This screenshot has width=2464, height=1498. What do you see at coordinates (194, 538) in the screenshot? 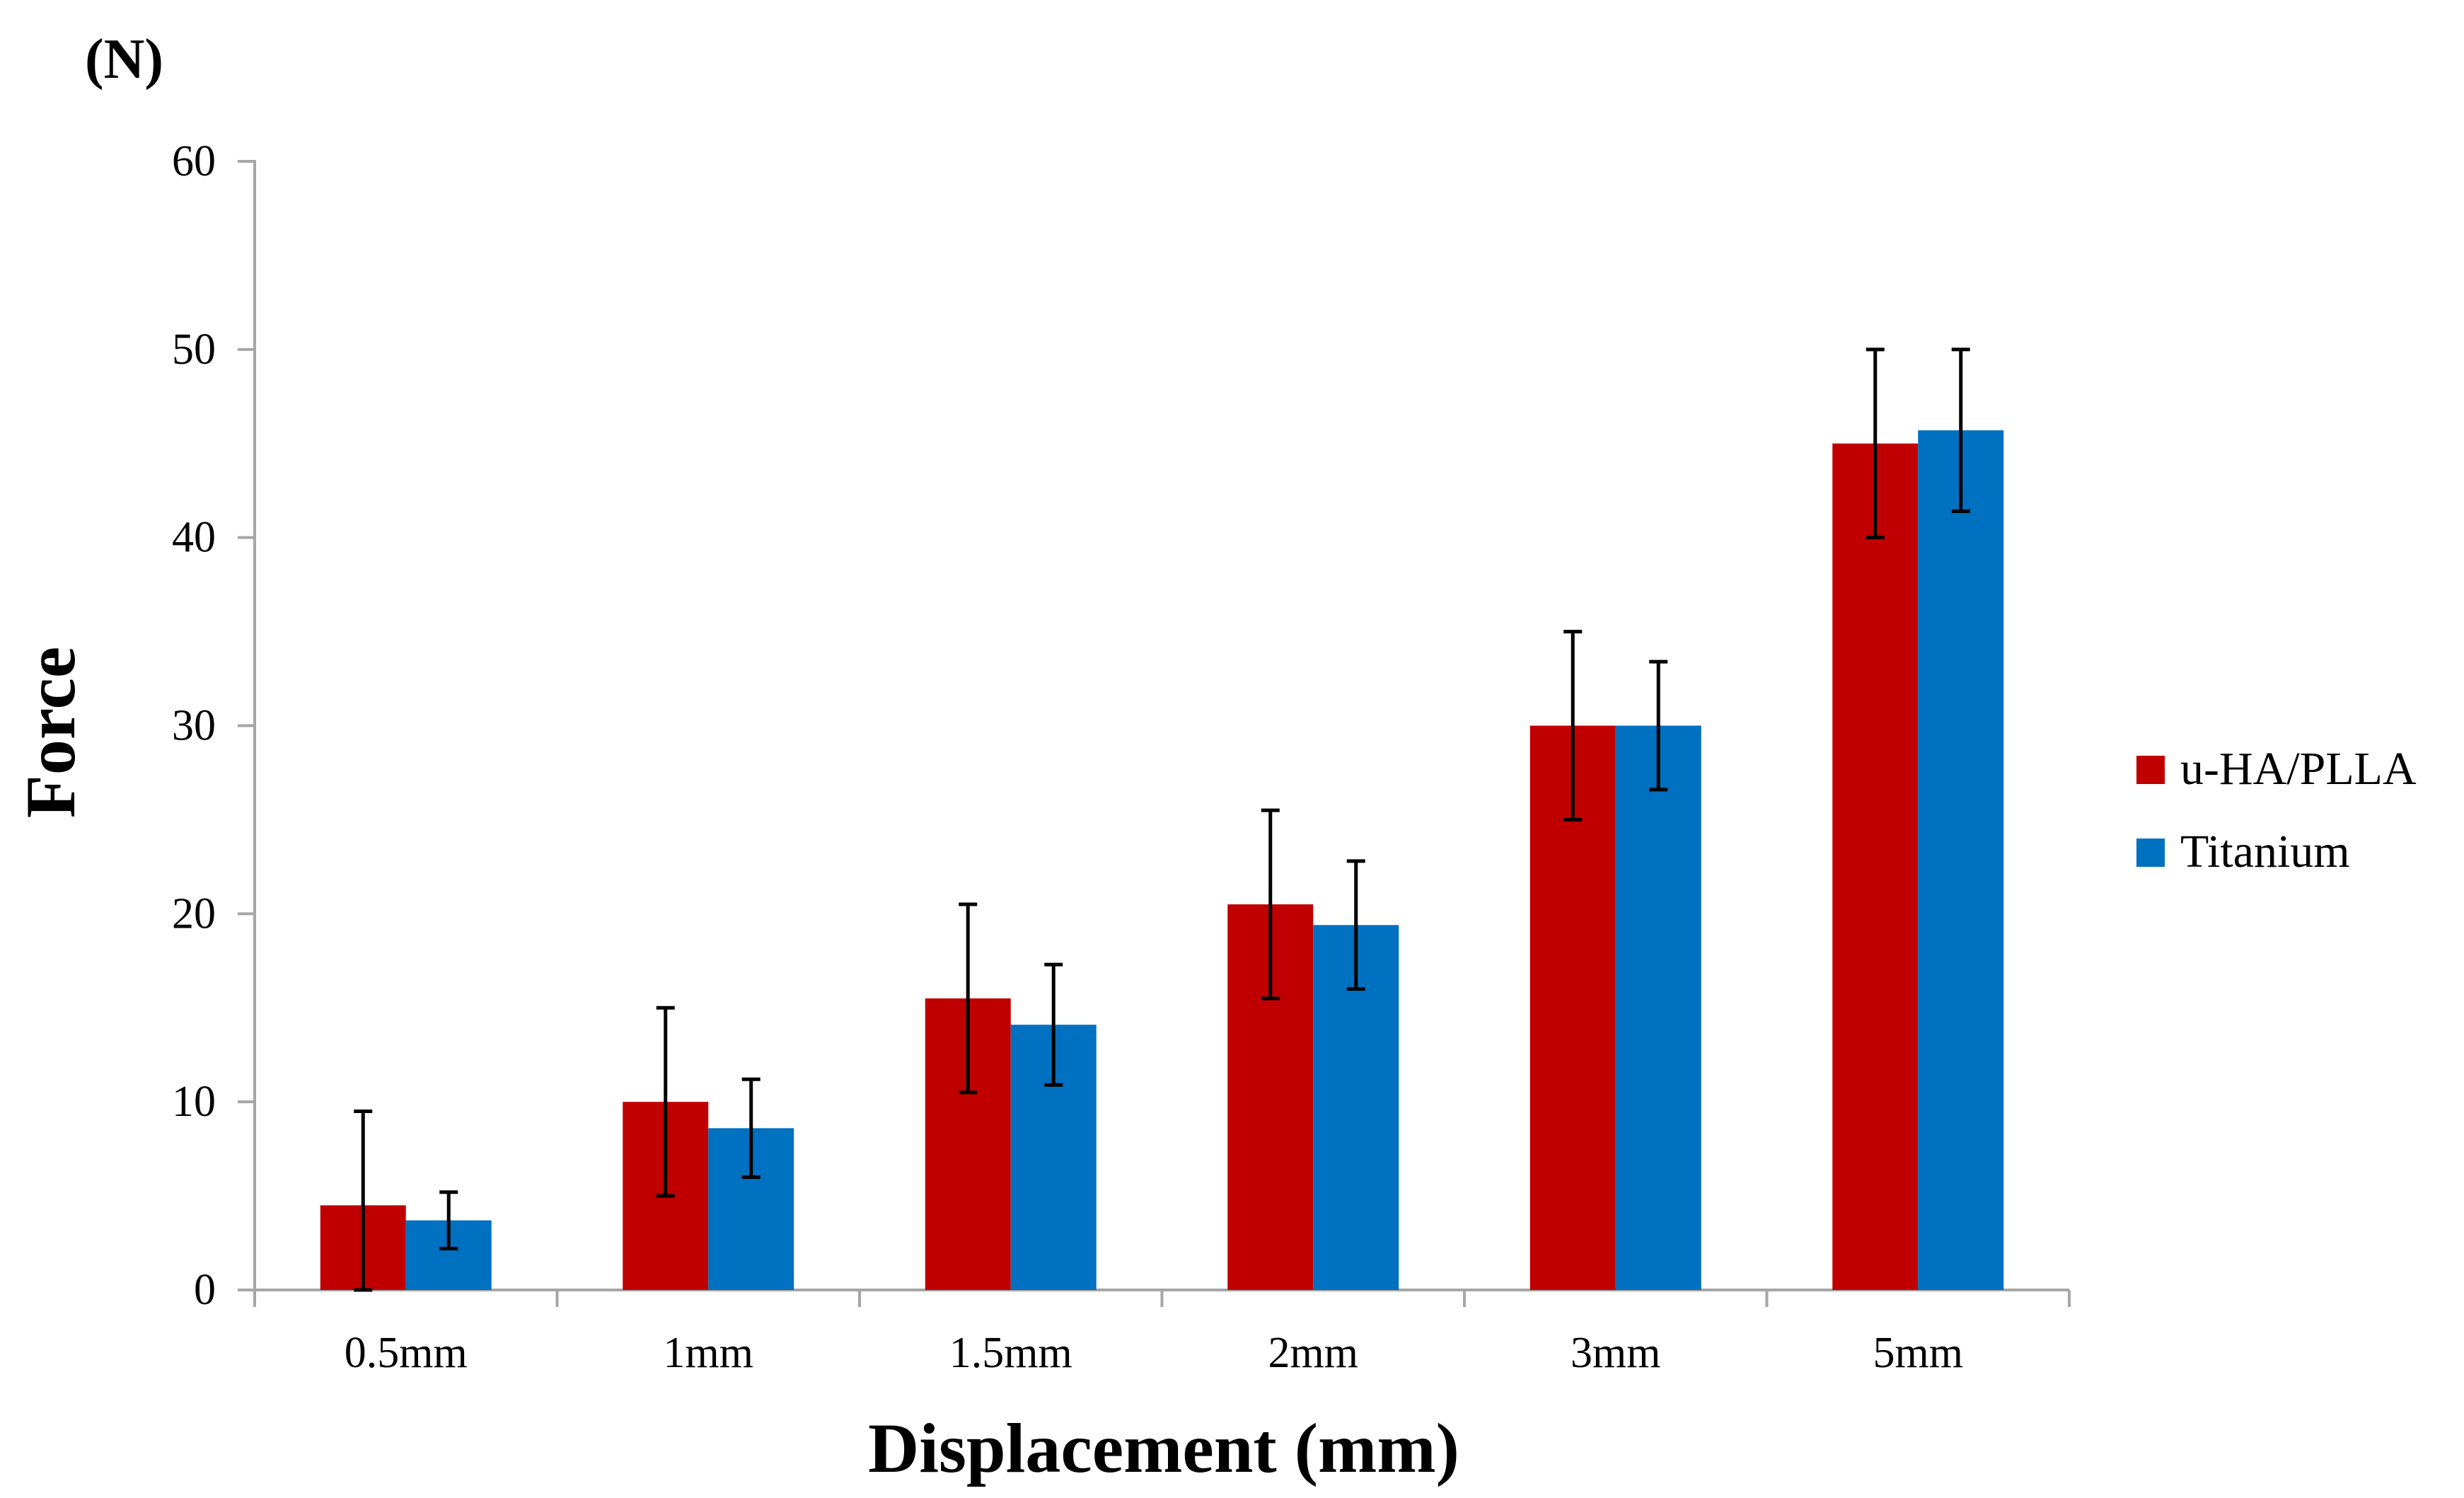
I see `y-tick-label: 40` at bounding box center [194, 538].